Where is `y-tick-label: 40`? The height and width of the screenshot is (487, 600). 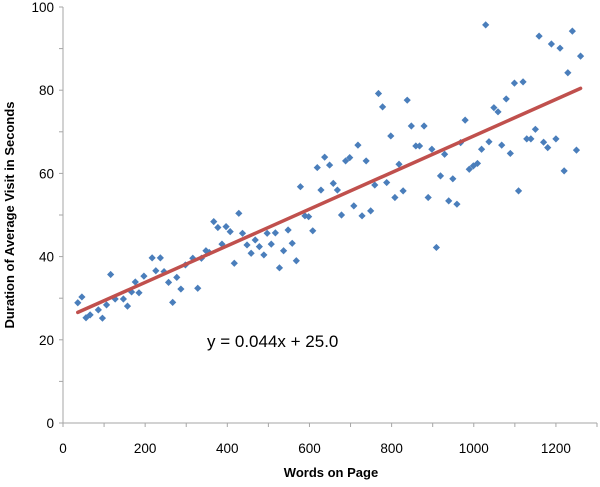
y-tick-label: 40 is located at coordinates (46, 257).